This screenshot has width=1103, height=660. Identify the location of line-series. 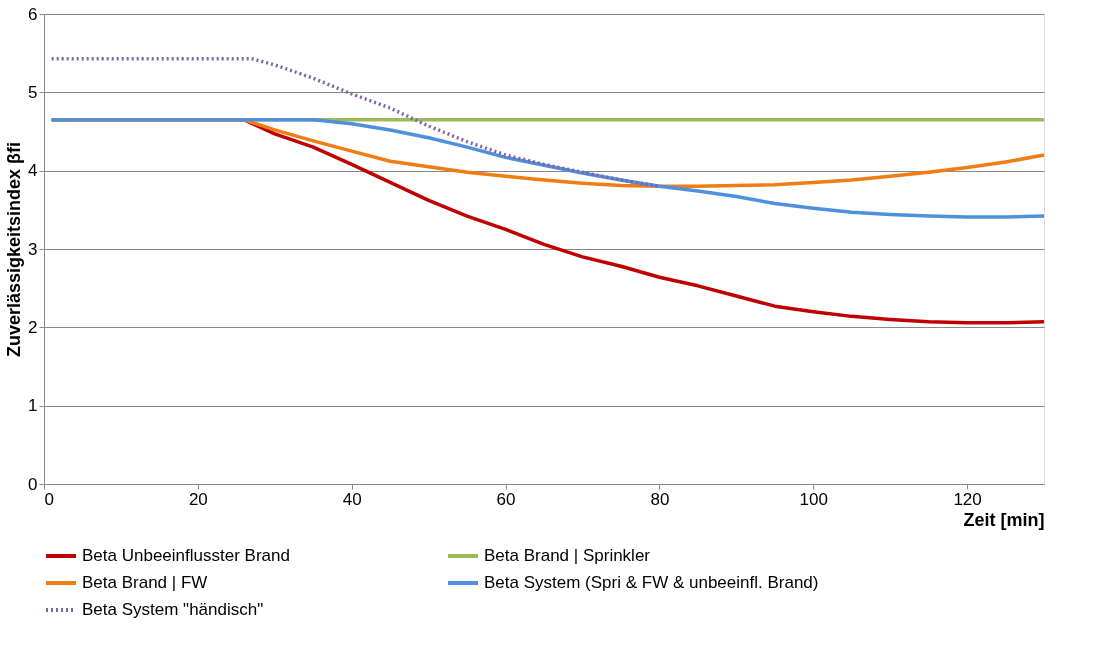
(547, 168).